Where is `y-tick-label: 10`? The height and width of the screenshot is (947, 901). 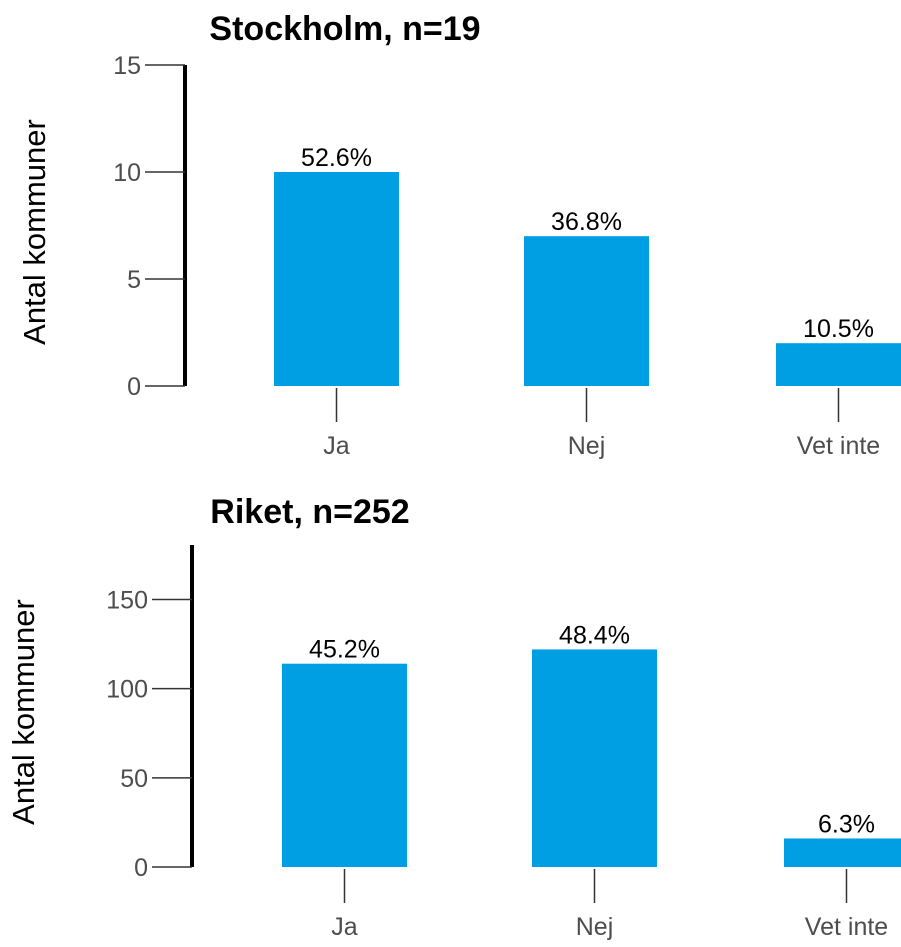 y-tick-label: 10 is located at coordinates (127, 173).